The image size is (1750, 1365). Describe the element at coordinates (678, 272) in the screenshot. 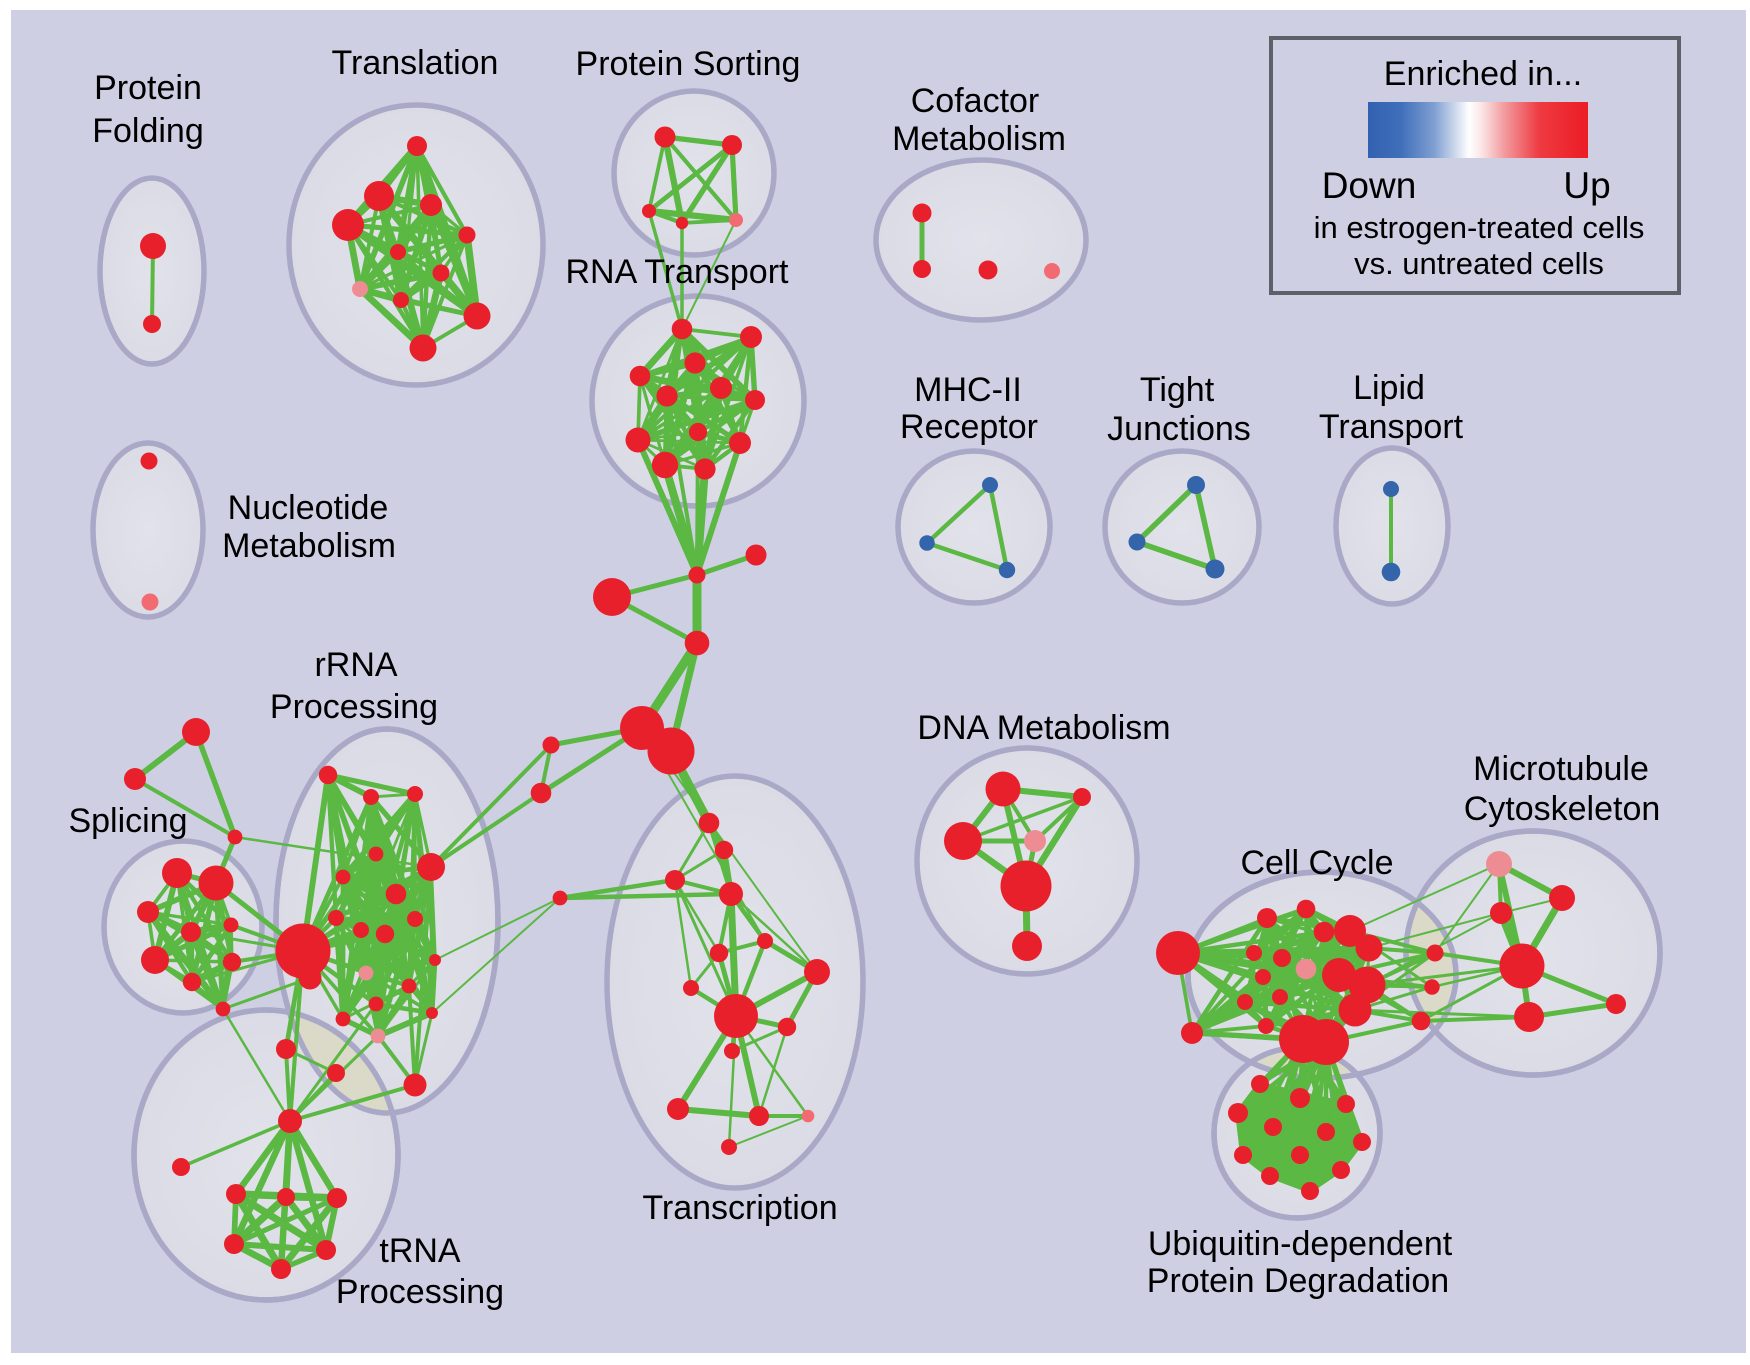

I see `svg-text: RNA Transport` at that location.